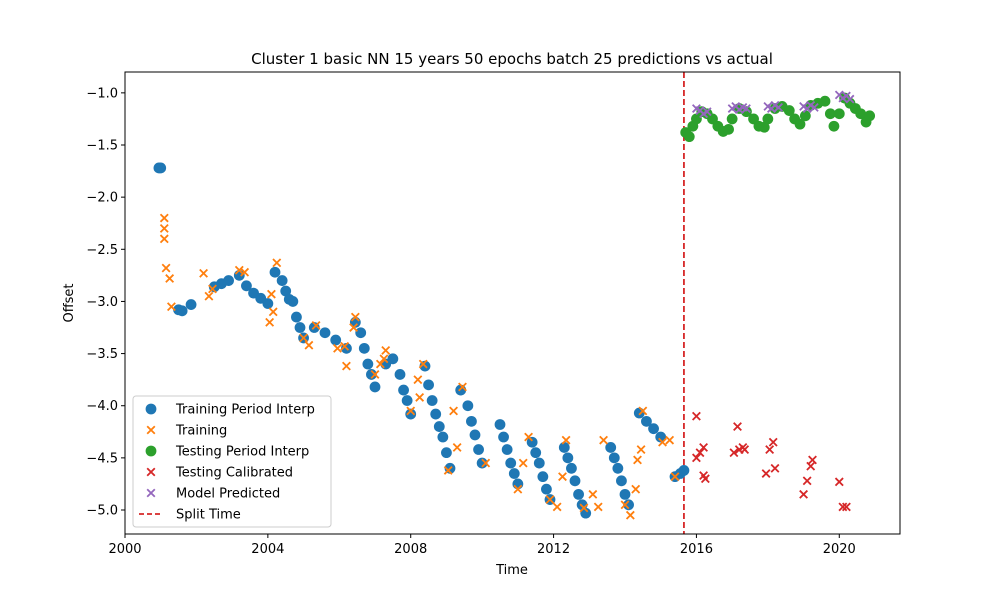 This screenshot has width=1000, height=600. Describe the element at coordinates (227, 452) in the screenshot. I see `legend-item-testing-period-interp: Testing Period Interp` at that location.